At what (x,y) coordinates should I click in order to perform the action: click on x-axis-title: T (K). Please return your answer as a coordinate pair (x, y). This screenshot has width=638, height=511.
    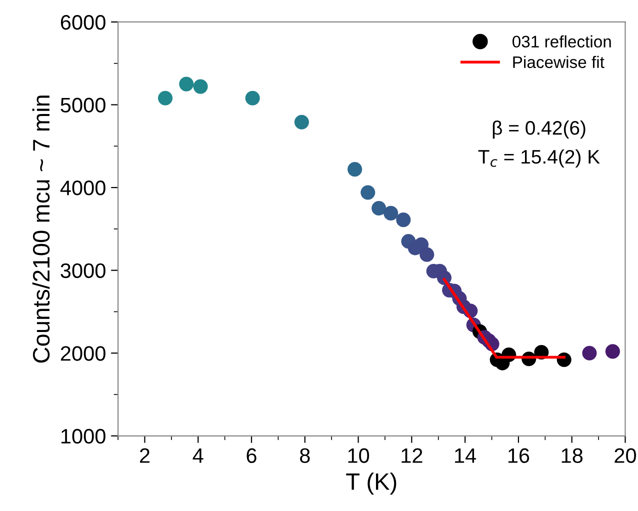
    Looking at the image, I should click on (371, 483).